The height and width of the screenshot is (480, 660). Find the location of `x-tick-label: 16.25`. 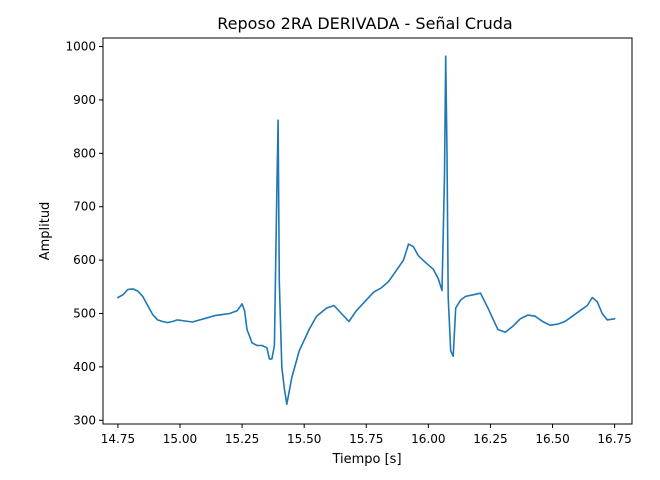

x-tick-label: 16.25 is located at coordinates (490, 439).